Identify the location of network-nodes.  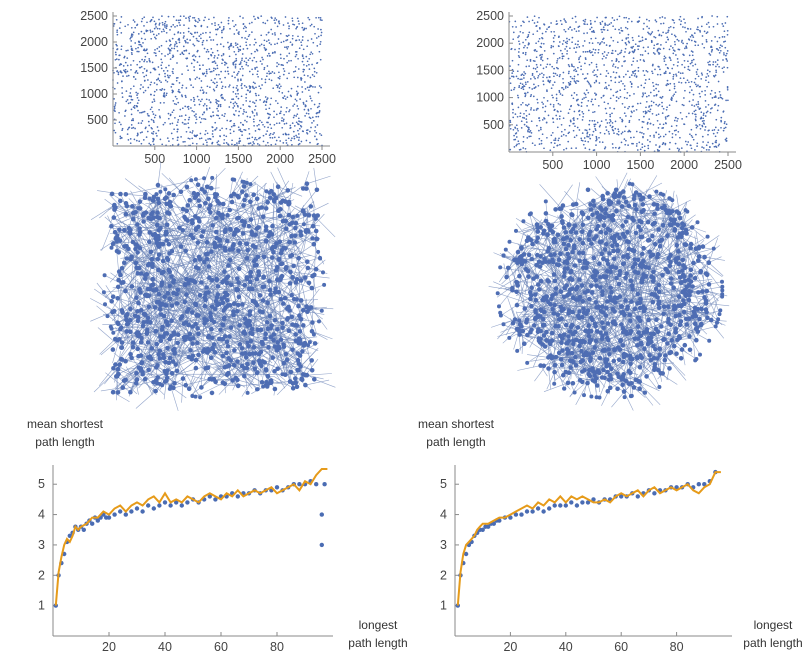
(215, 288).